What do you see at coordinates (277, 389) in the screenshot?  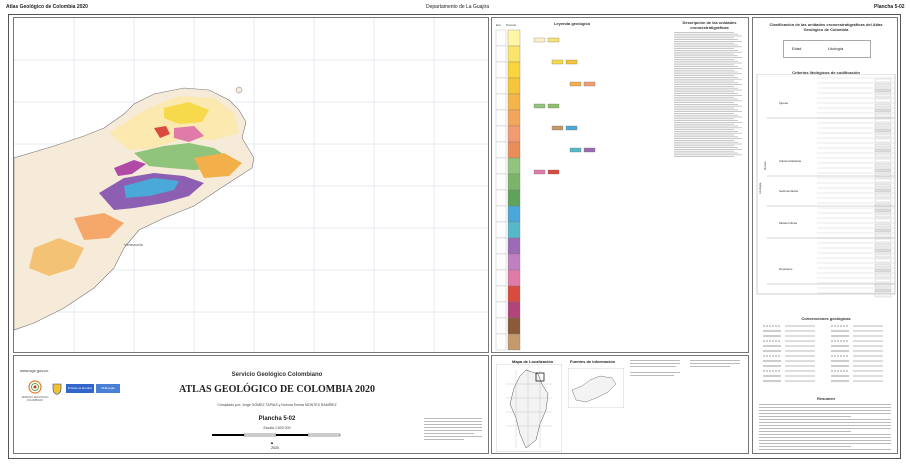 I see `atlas-title: ATLAS GEOLÓGICO DE COLOMBIA 2020` at bounding box center [277, 389].